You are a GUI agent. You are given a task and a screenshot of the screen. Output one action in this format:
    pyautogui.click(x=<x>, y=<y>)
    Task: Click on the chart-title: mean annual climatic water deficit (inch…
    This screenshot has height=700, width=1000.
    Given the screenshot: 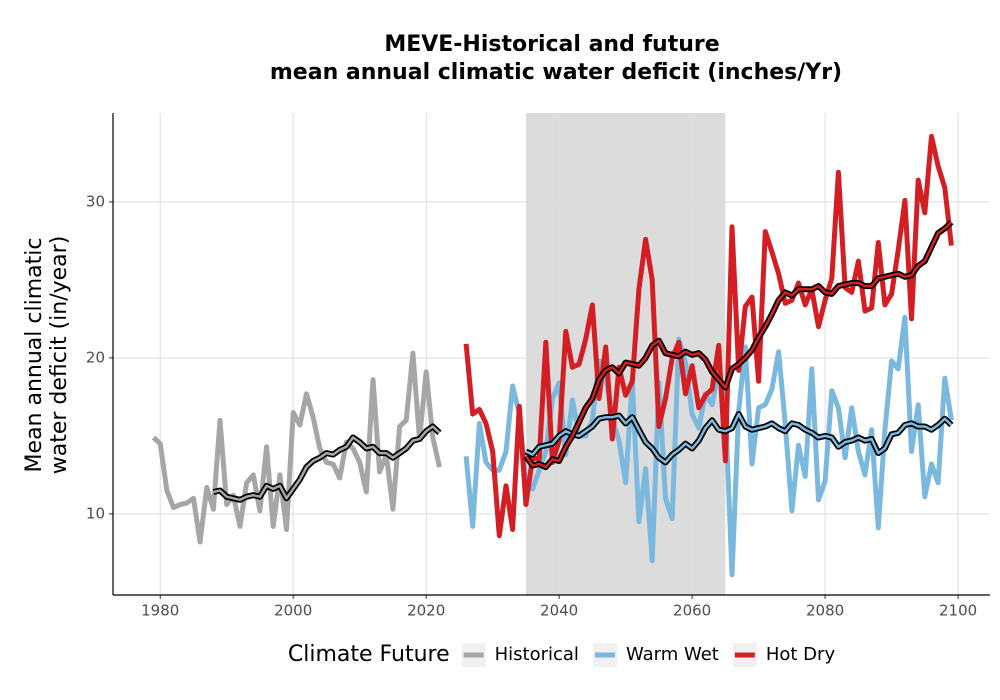 What is the action you would take?
    pyautogui.click(x=556, y=72)
    